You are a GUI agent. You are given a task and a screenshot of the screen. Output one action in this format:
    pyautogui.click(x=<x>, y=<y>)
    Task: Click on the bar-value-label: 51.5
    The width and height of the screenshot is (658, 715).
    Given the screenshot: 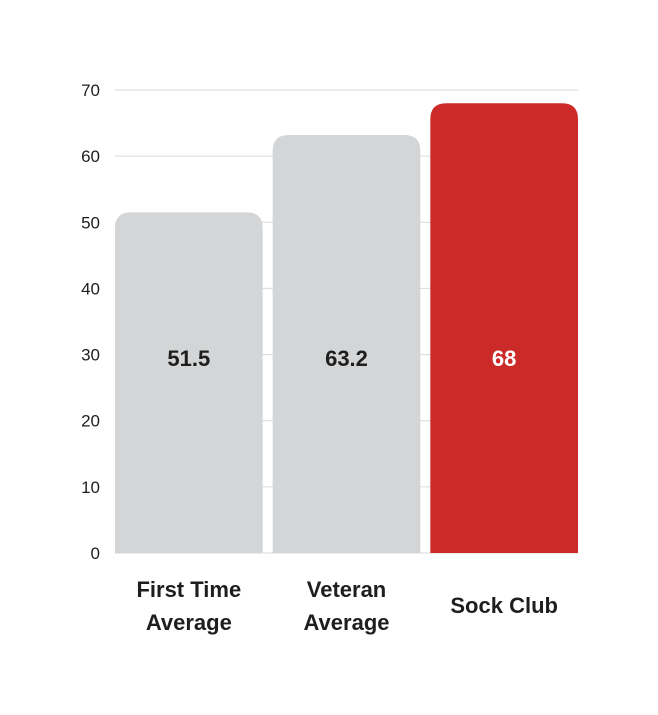 What is the action you would take?
    pyautogui.click(x=188, y=358)
    